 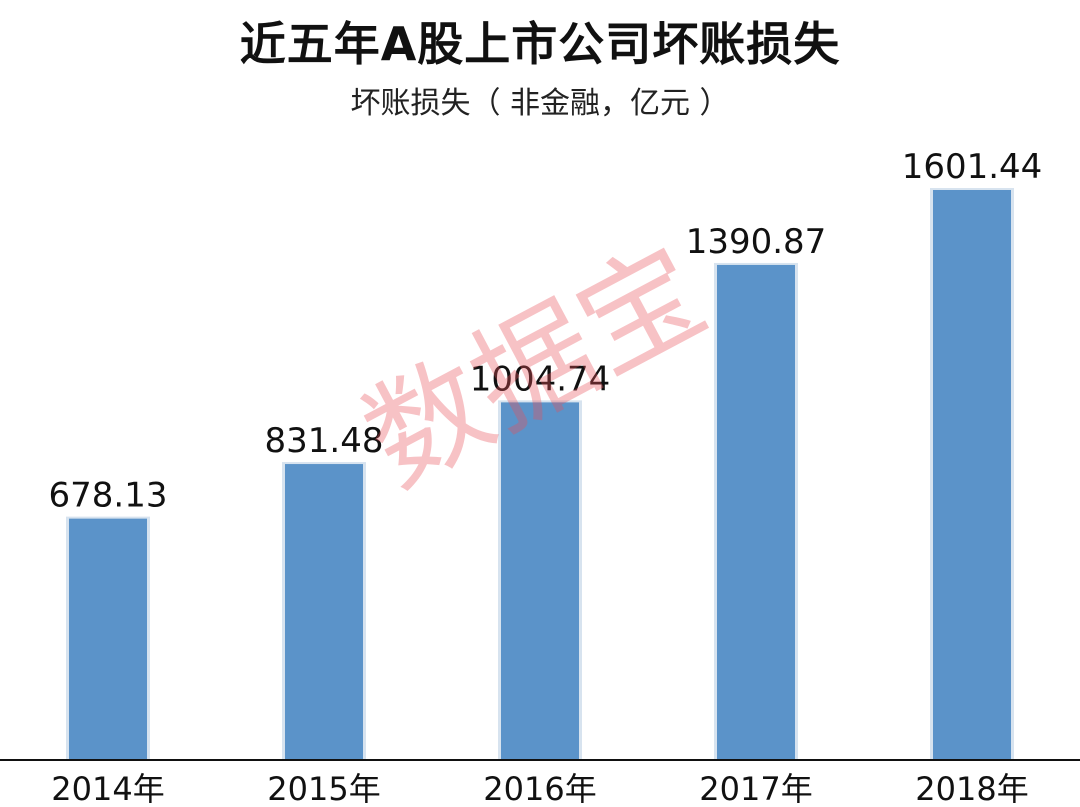 I want to click on x-tick-label: 2015年, so click(x=323, y=788).